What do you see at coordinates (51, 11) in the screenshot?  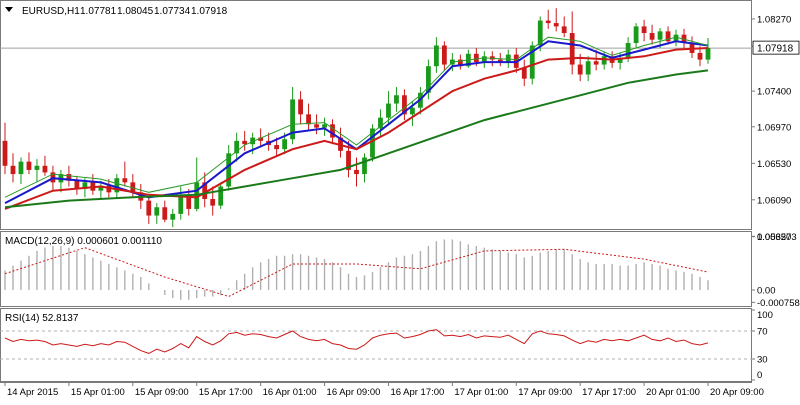 I see `price-panel-title: EURUSD,H1` at bounding box center [51, 11].